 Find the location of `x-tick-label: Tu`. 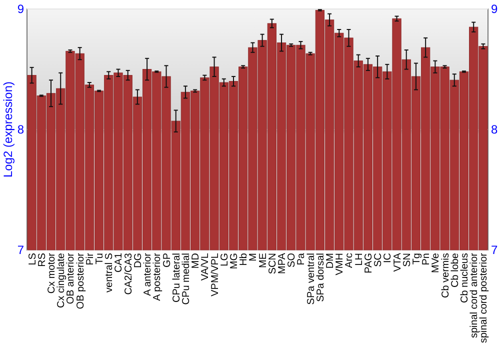

x-tick-label: Tu is located at coordinates (100, 258).